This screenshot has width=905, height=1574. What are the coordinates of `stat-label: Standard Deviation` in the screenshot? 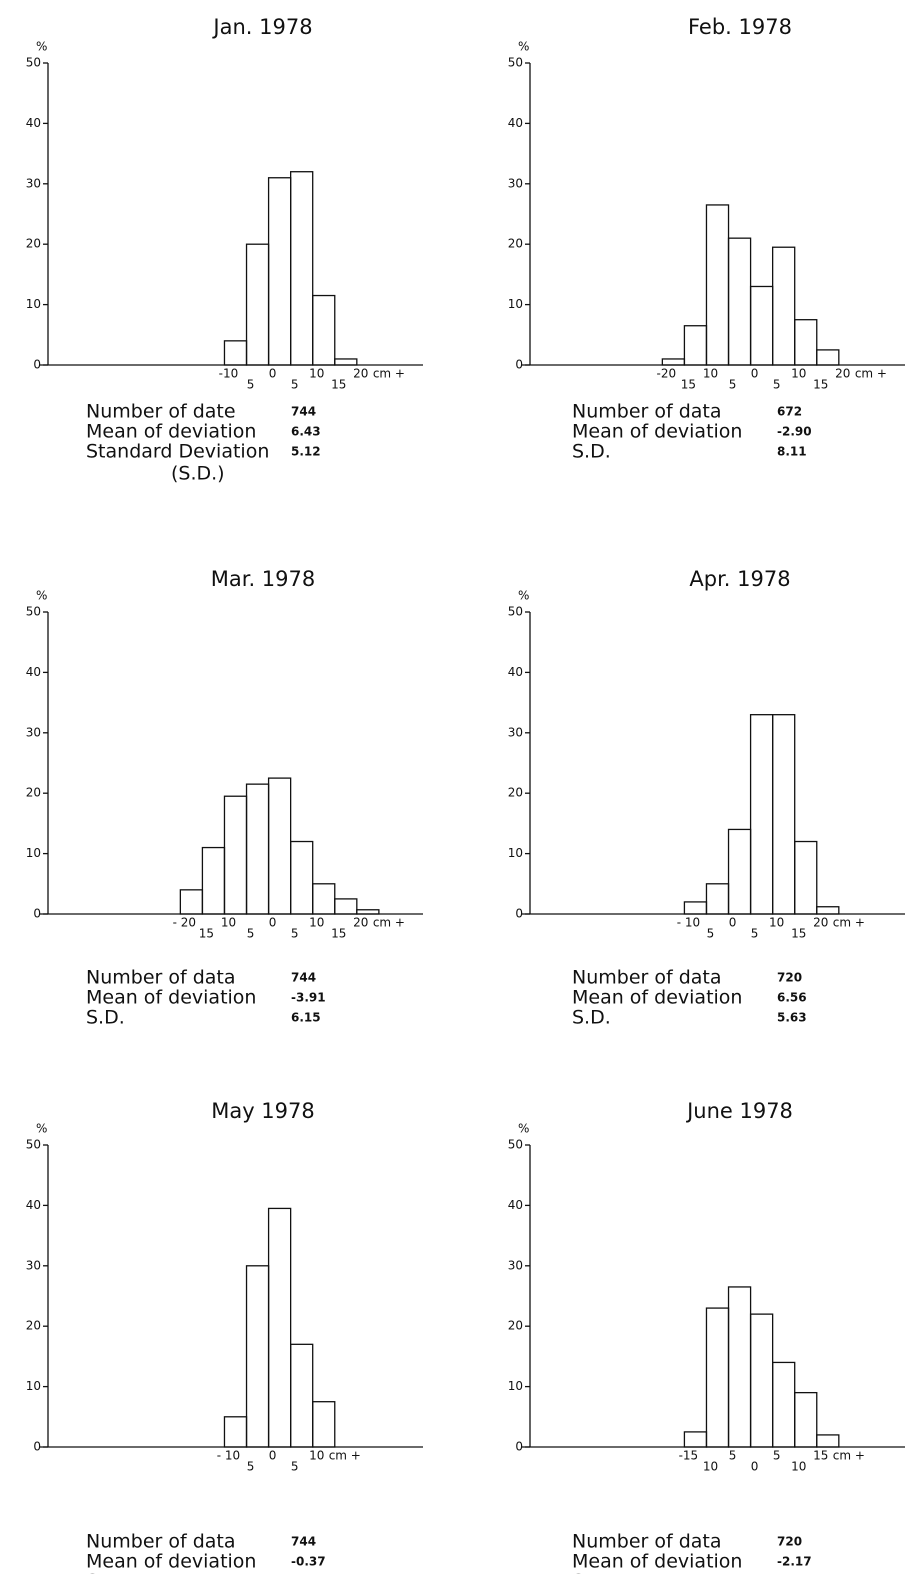 It's located at (177, 452).